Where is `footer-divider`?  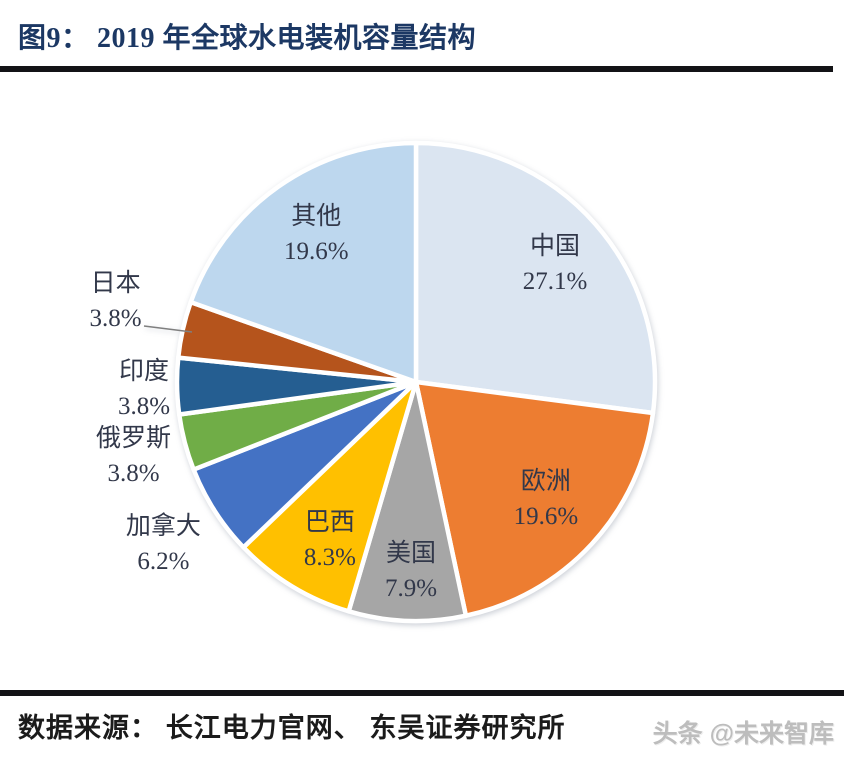 footer-divider is located at coordinates (422, 693).